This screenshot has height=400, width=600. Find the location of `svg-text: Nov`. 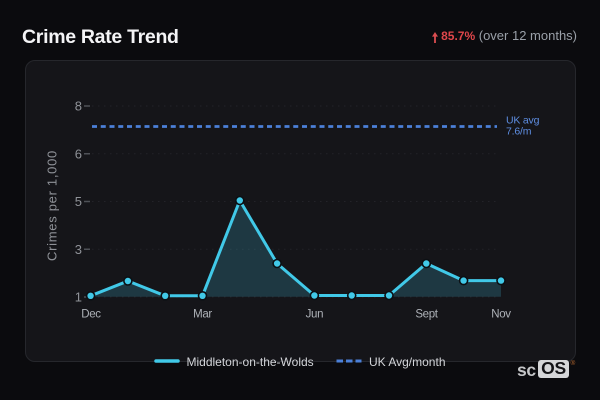

svg-text: Nov is located at coordinates (501, 314).